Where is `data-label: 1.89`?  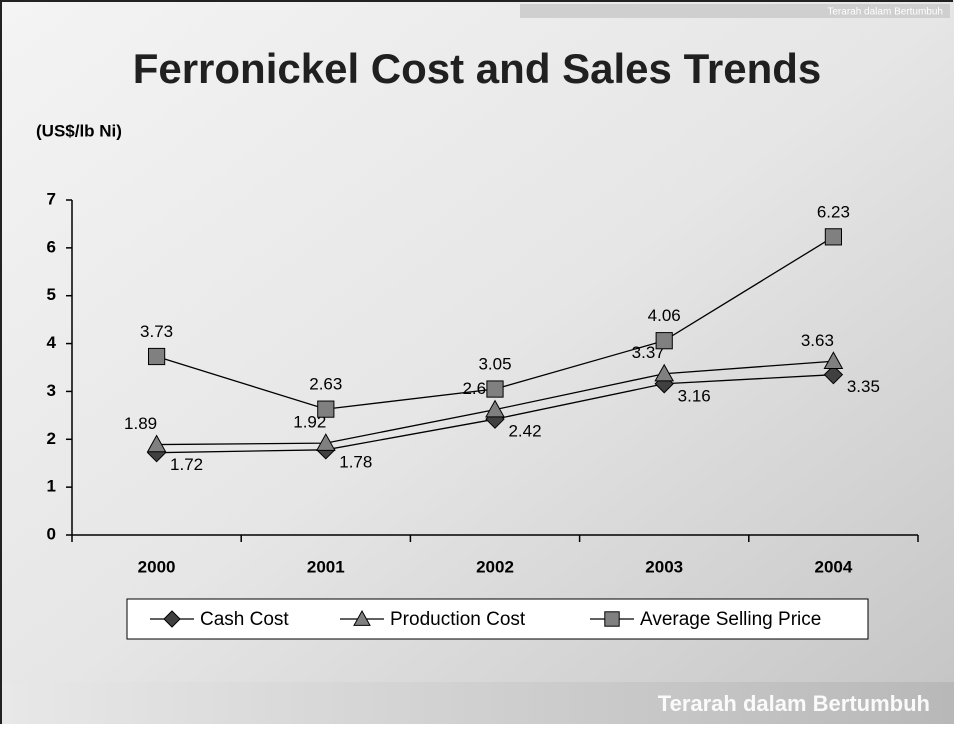 data-label: 1.89 is located at coordinates (140, 423).